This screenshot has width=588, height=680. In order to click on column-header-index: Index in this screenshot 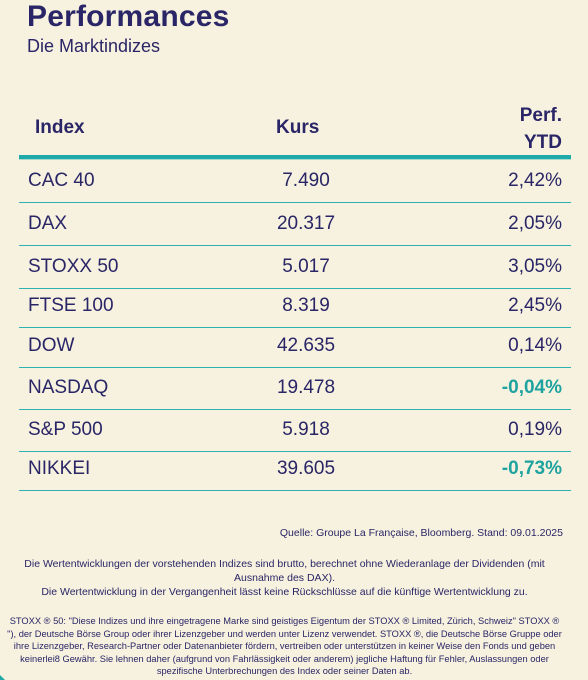, I will do `click(60, 127)`.